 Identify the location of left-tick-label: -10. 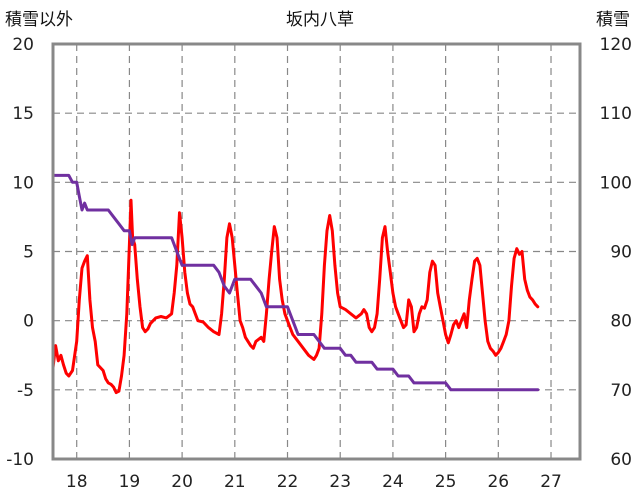
(20, 460).